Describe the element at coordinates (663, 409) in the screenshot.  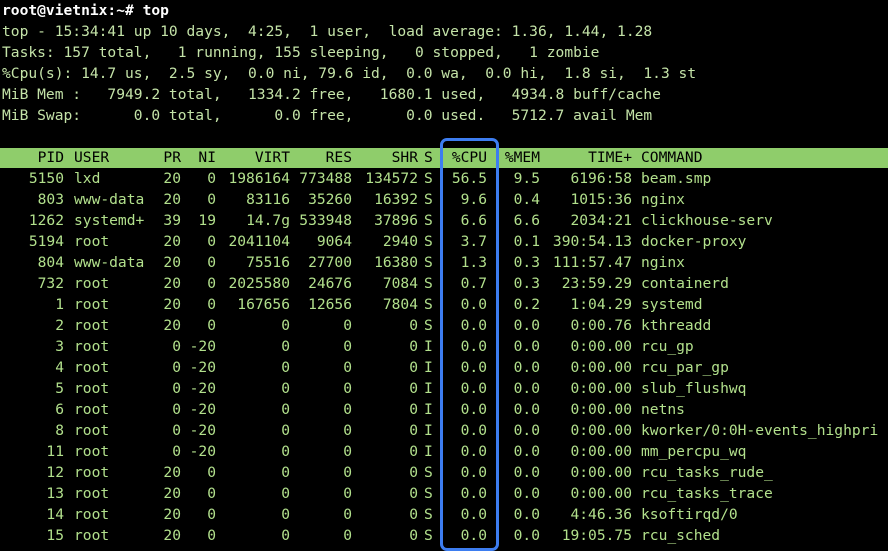
I see `table-cell: netns` at that location.